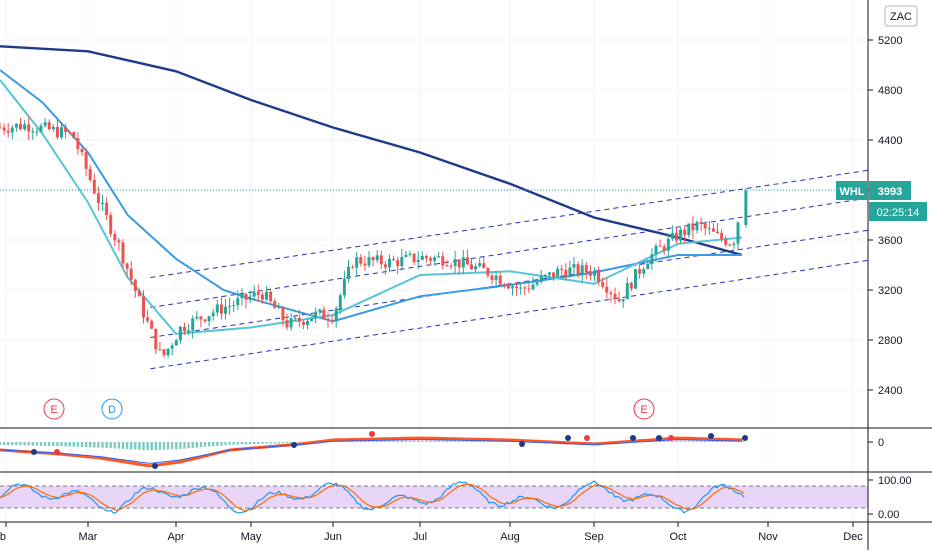  I want to click on stochastic-pane, so click(372, 497).